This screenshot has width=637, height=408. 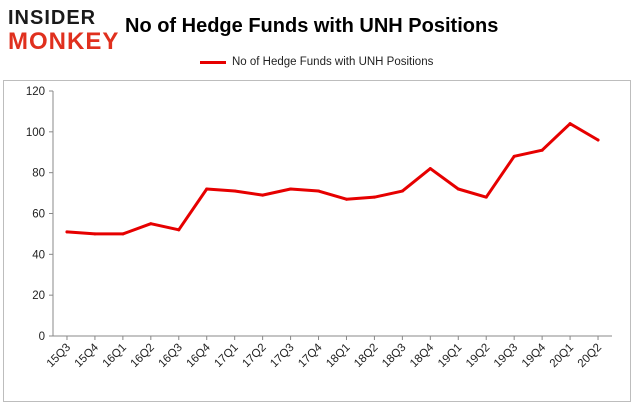 I want to click on x-tick-label: 18Q4, so click(x=422, y=355).